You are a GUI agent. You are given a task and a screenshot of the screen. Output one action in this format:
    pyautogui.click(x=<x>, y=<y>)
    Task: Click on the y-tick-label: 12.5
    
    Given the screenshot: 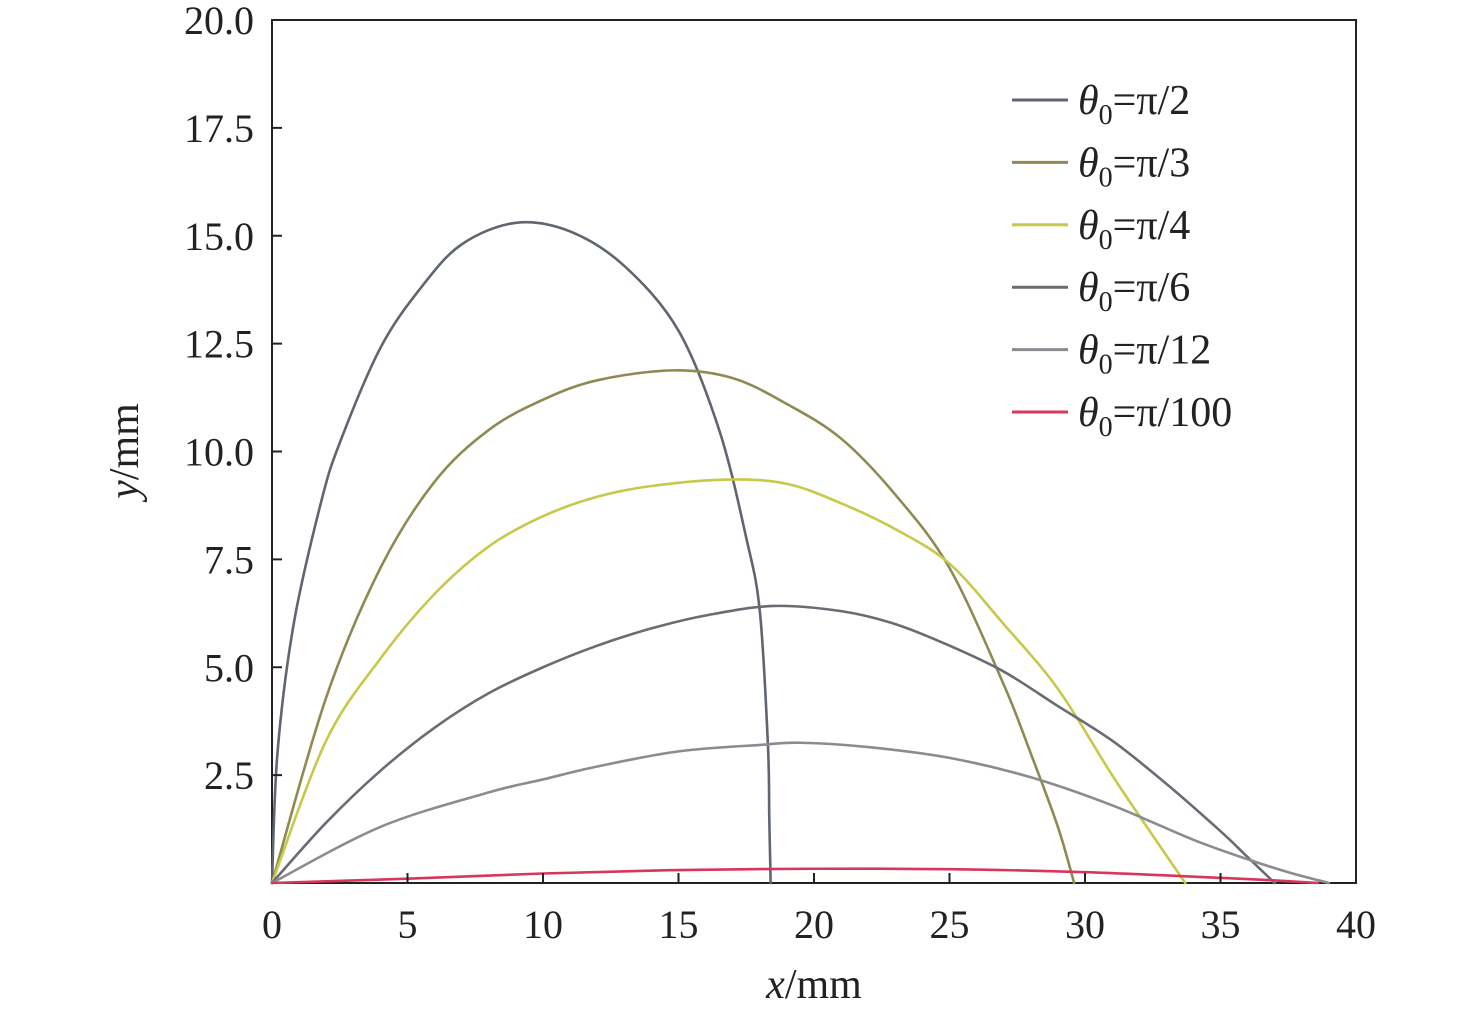 What is the action you would take?
    pyautogui.click(x=219, y=344)
    